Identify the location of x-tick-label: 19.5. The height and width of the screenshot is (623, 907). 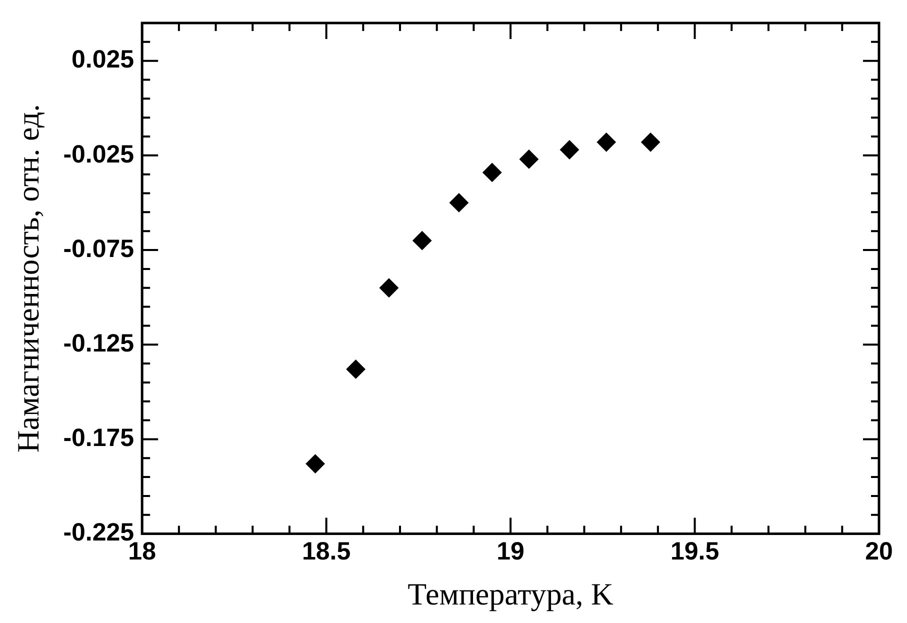
(695, 552).